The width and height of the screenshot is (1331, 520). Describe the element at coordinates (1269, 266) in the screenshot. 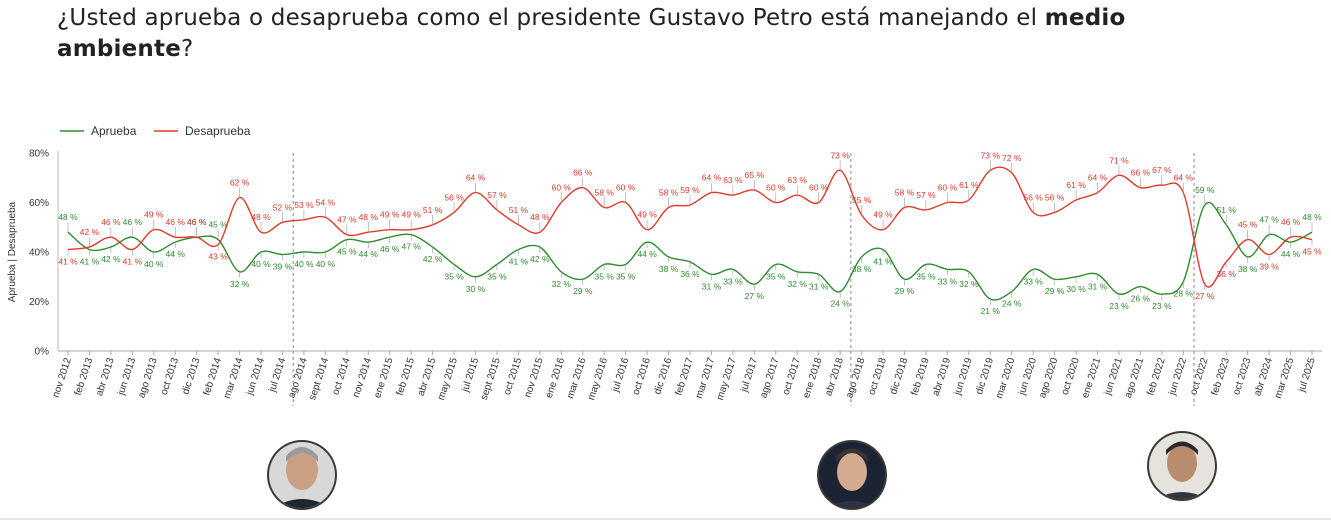

I see `desaprueba-data-label: 39 %` at that location.